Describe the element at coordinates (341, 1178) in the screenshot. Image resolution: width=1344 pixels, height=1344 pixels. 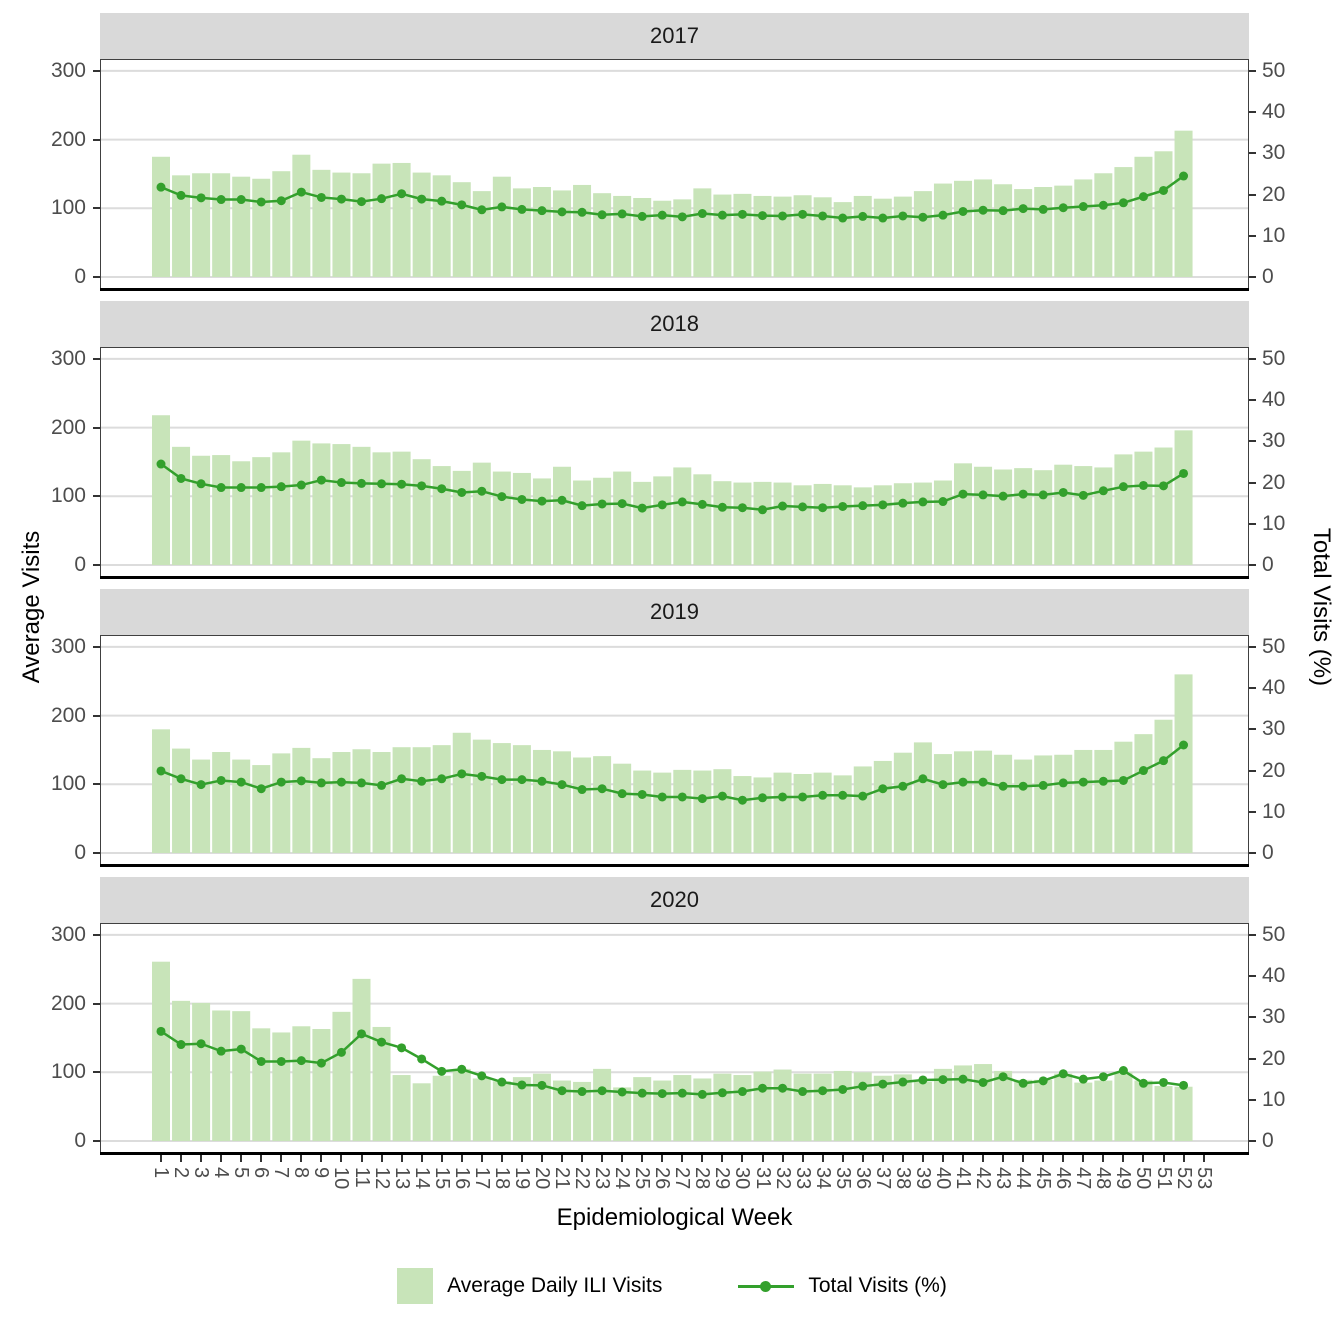
I see `x-tick-label: 10` at that location.